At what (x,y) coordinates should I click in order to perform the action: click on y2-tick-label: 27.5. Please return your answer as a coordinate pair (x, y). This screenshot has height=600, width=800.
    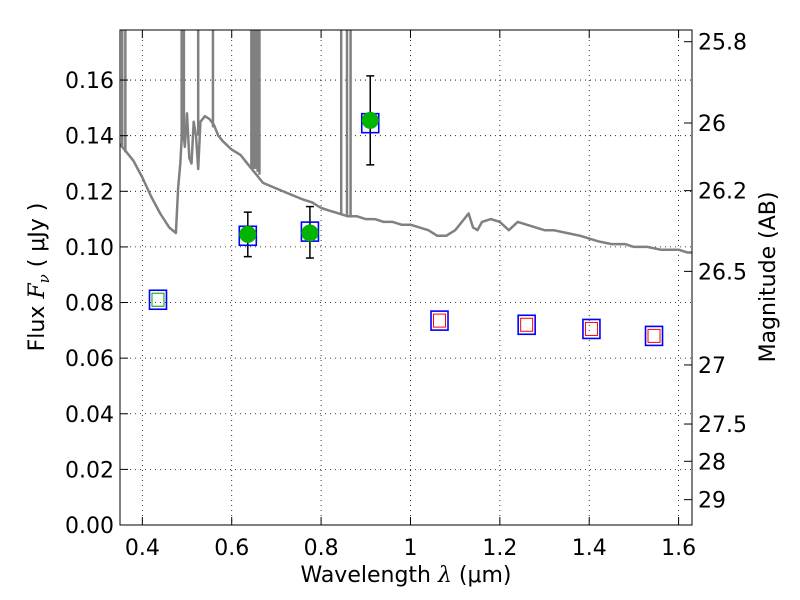
    Looking at the image, I should click on (722, 425).